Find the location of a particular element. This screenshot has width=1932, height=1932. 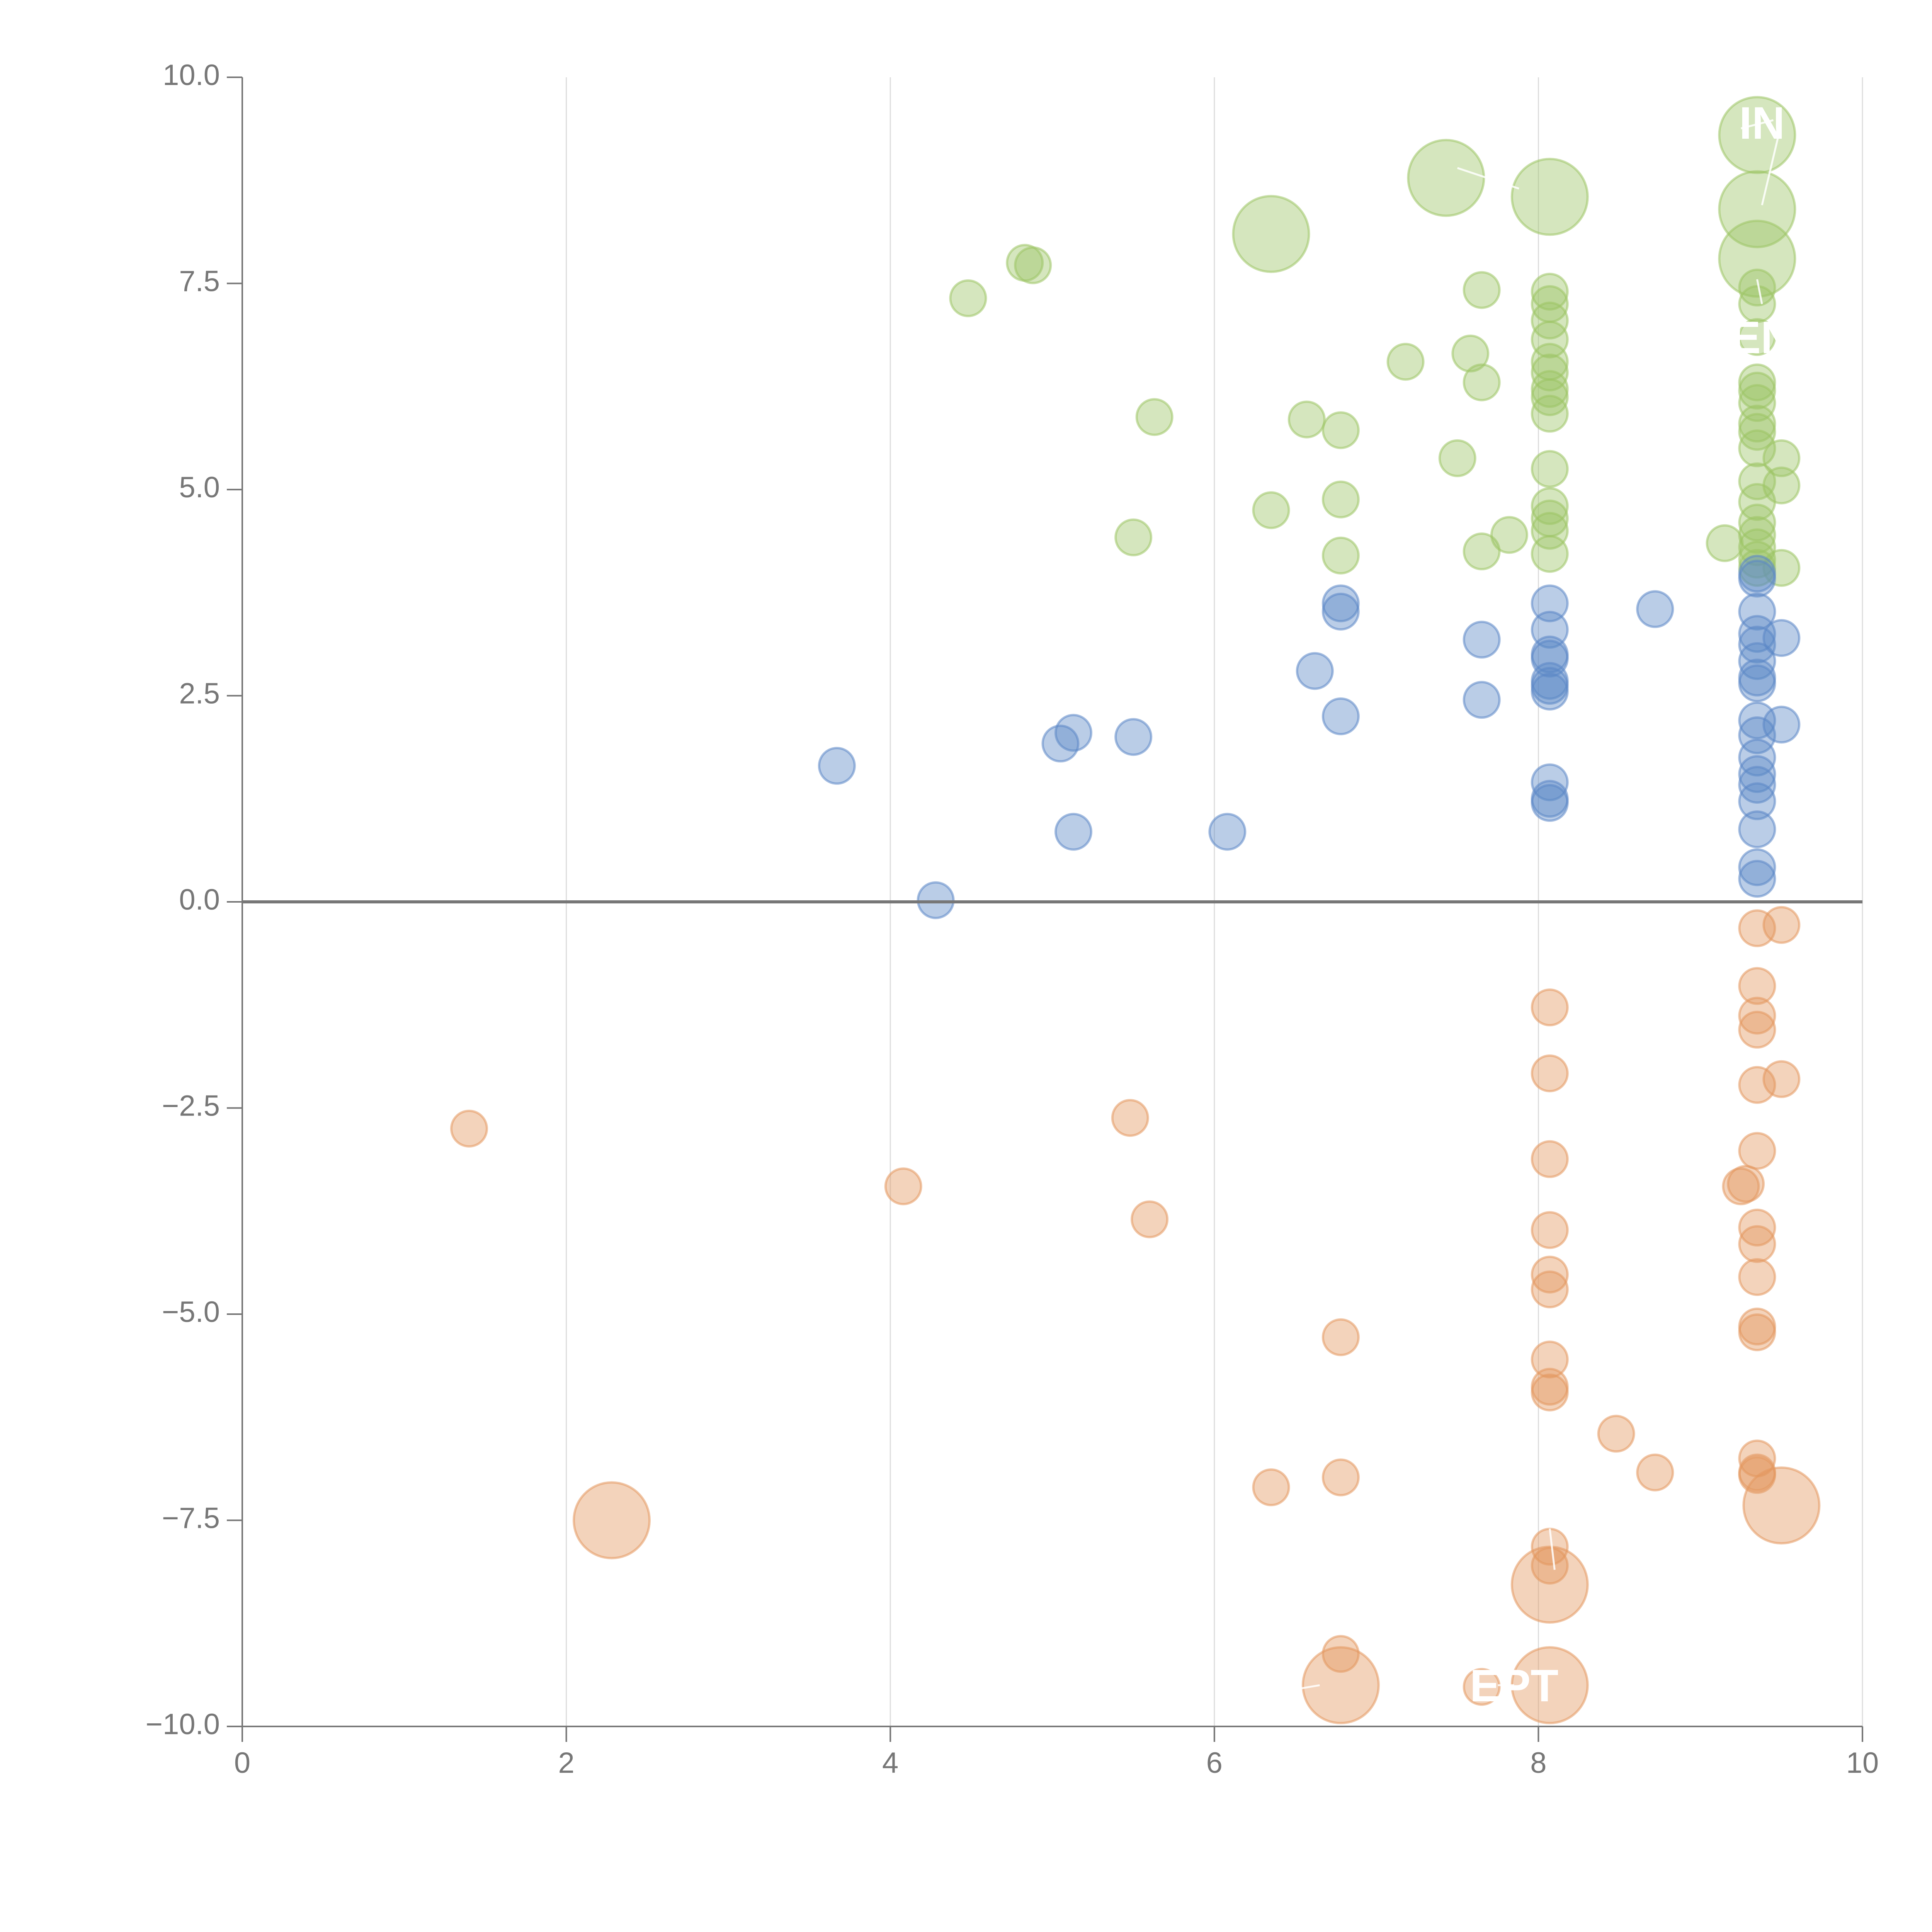

y-tick-label: 10.0 is located at coordinates (192, 75).